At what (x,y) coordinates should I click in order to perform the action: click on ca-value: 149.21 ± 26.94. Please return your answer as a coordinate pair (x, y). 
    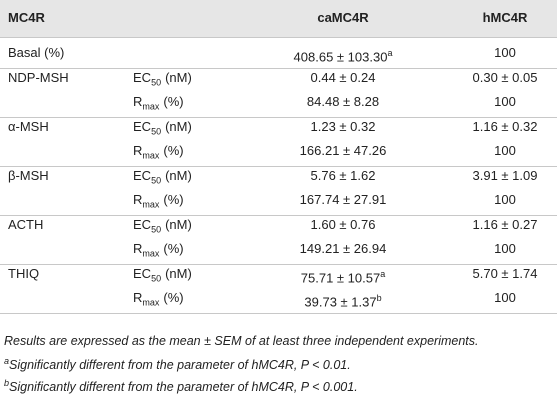
    Looking at the image, I should click on (343, 248).